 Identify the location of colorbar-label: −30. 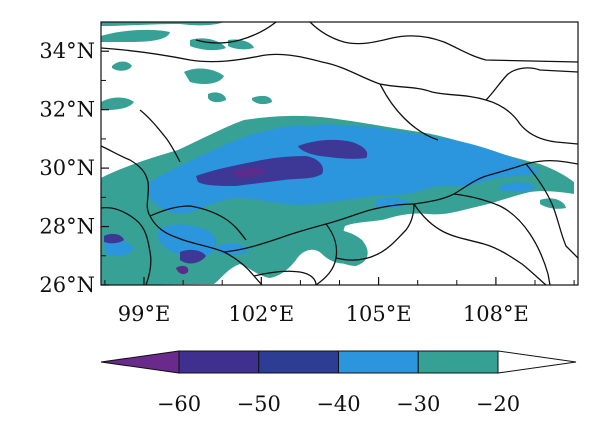
(418, 404).